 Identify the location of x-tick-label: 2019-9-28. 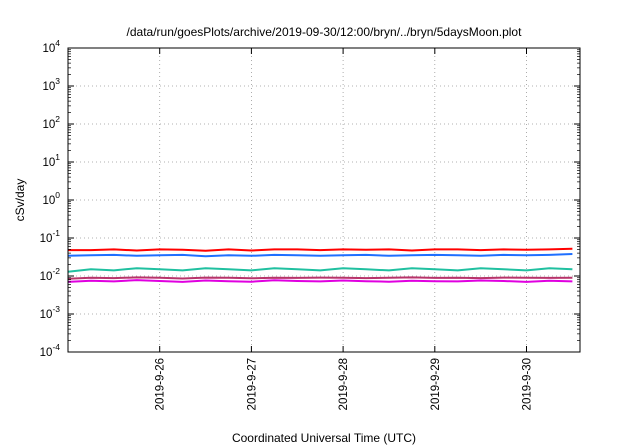
(344, 384).